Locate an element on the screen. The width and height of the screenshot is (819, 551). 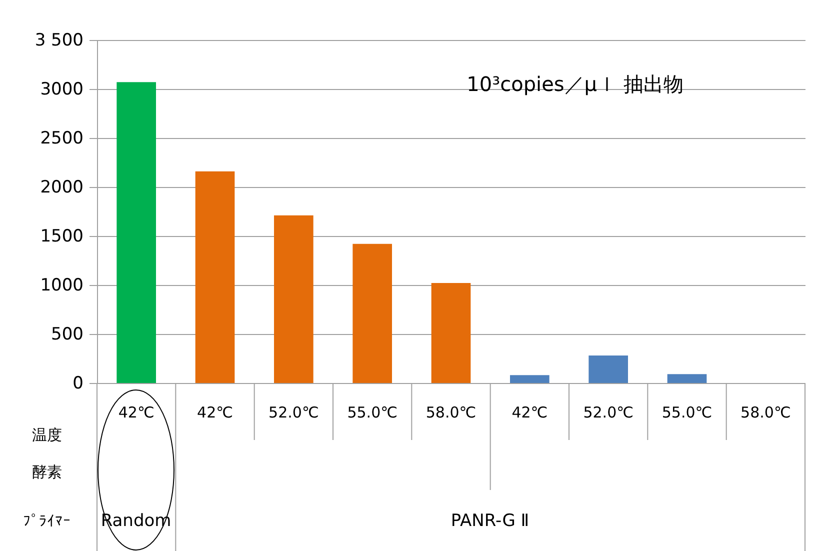
text: ﾌﾟﾗｲﾏｰ is located at coordinates (47, 521).